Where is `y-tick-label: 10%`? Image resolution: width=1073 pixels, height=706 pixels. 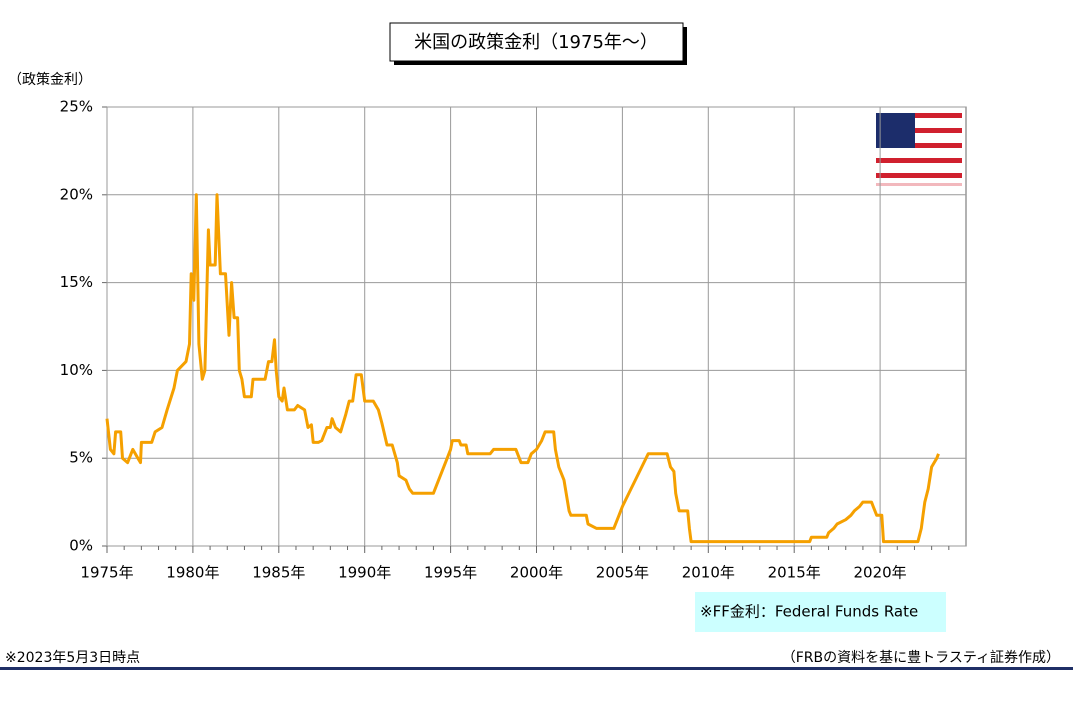
y-tick-label: 10% is located at coordinates (76, 370).